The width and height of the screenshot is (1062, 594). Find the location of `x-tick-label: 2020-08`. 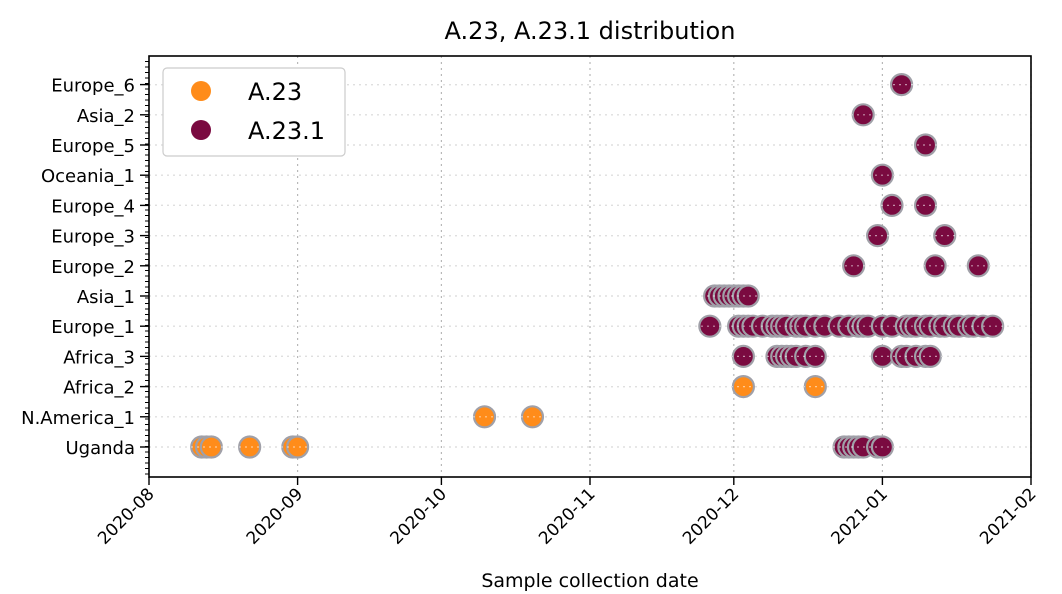

x-tick-label: 2020-08 is located at coordinates (126, 516).